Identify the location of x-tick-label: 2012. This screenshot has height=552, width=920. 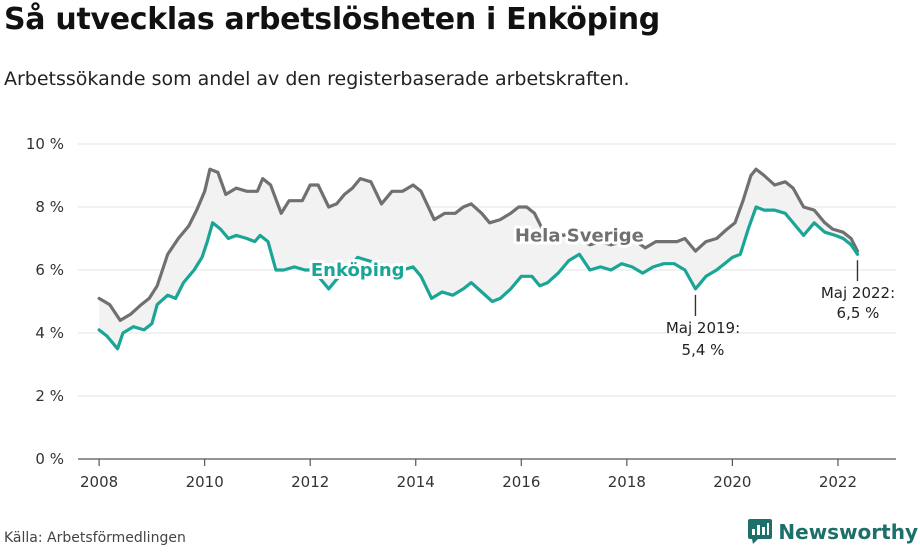
(310, 482).